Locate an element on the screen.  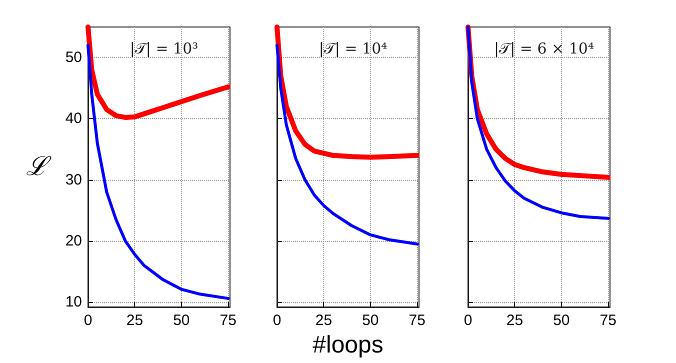
y-axis-title: ℒ is located at coordinates (39, 167).